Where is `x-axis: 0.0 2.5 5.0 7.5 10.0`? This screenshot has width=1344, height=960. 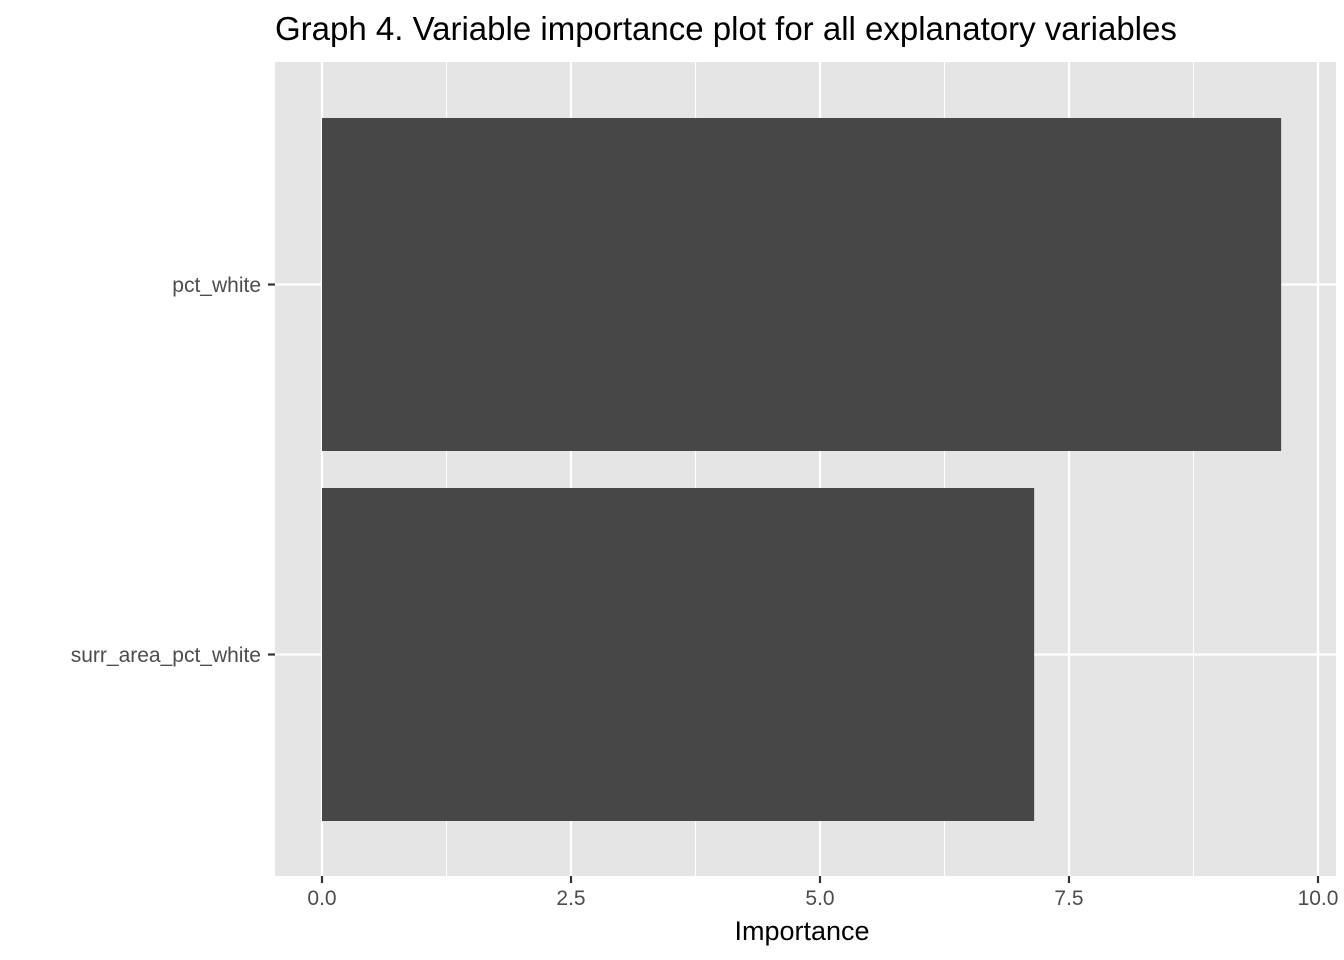
x-axis: 0.0 2.5 5.0 7.5 10.0 is located at coordinates (822, 893).